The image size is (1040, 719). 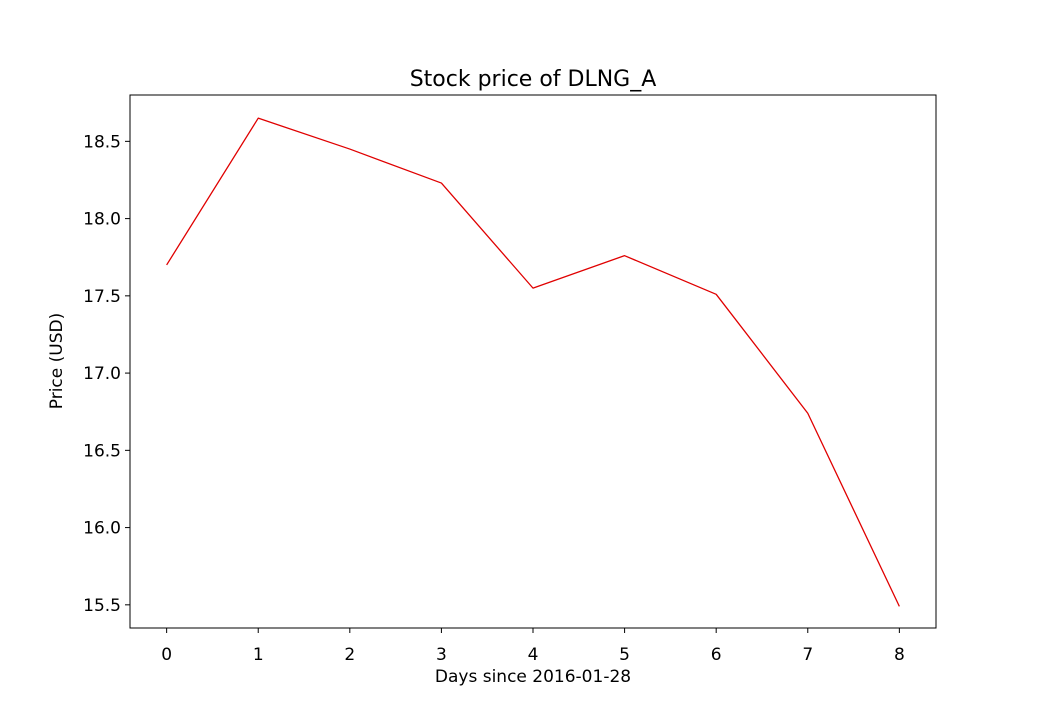 What do you see at coordinates (102, 374) in the screenshot?
I see `y-tick-label: 17.0` at bounding box center [102, 374].